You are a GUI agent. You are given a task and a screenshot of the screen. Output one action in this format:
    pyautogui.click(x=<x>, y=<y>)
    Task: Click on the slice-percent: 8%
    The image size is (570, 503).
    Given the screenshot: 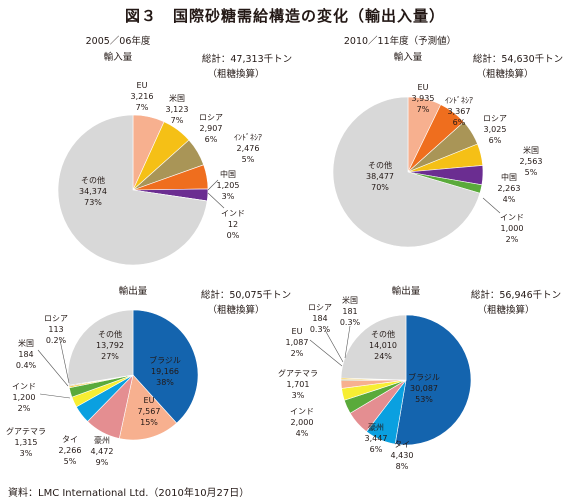 What is the action you would take?
    pyautogui.click(x=402, y=466)
    